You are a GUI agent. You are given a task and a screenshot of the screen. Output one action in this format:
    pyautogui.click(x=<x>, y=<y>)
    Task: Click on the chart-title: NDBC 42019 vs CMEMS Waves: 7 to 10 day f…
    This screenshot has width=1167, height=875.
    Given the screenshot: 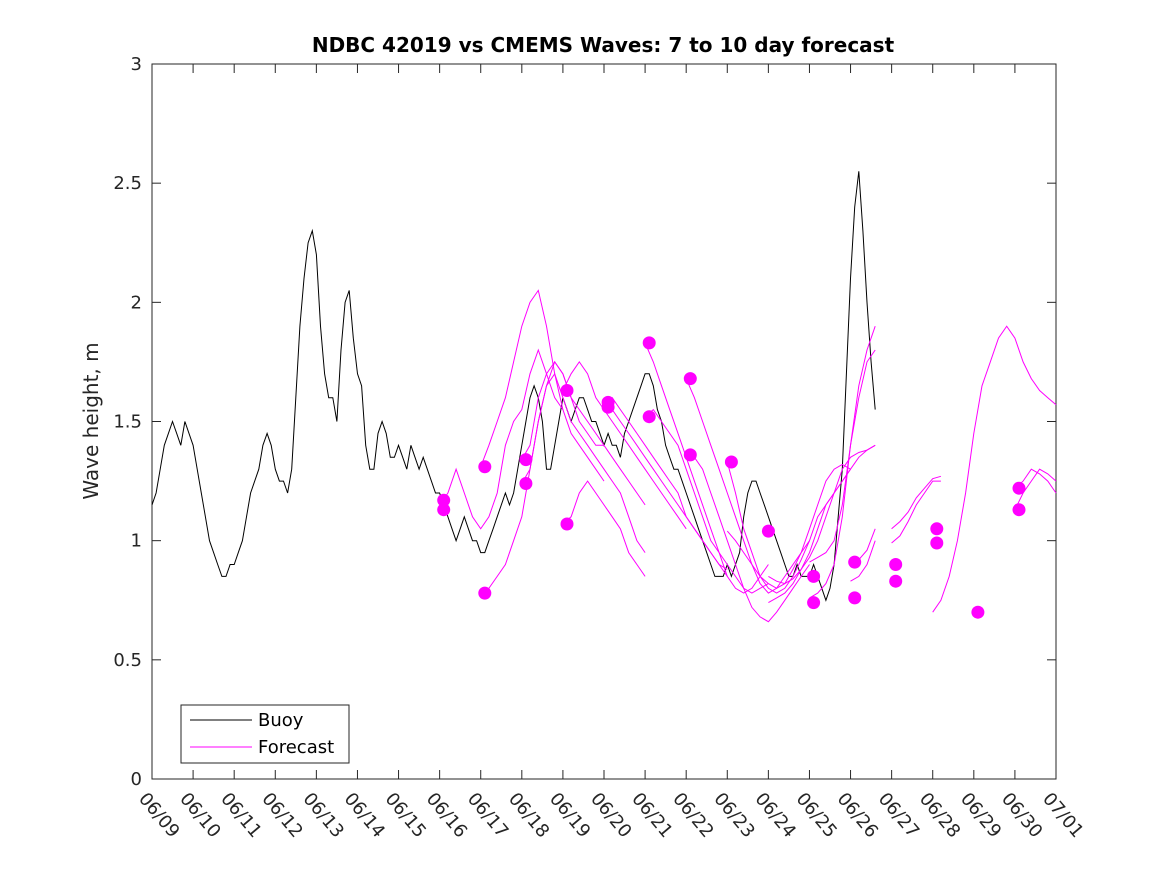 What is the action you would take?
    pyautogui.click(x=603, y=45)
    